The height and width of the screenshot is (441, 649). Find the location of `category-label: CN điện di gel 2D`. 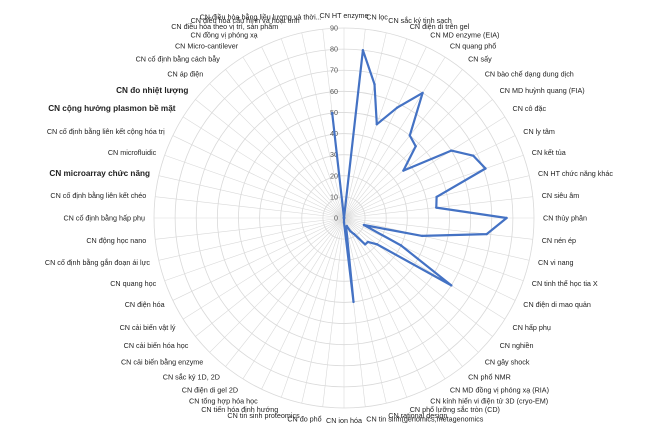

category-label: CN điện di gel 2D is located at coordinates (210, 390).